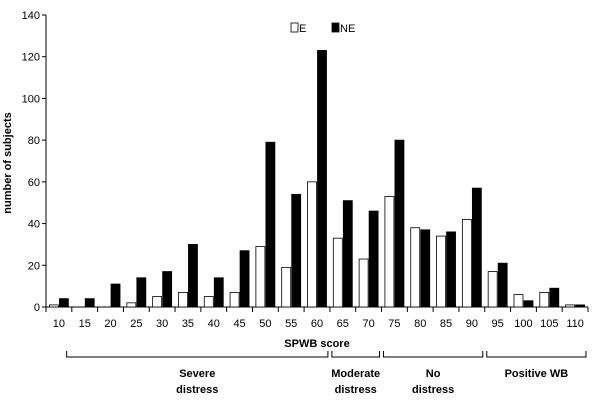 The width and height of the screenshot is (594, 414). I want to click on x-tick-label: 10, so click(59, 324).